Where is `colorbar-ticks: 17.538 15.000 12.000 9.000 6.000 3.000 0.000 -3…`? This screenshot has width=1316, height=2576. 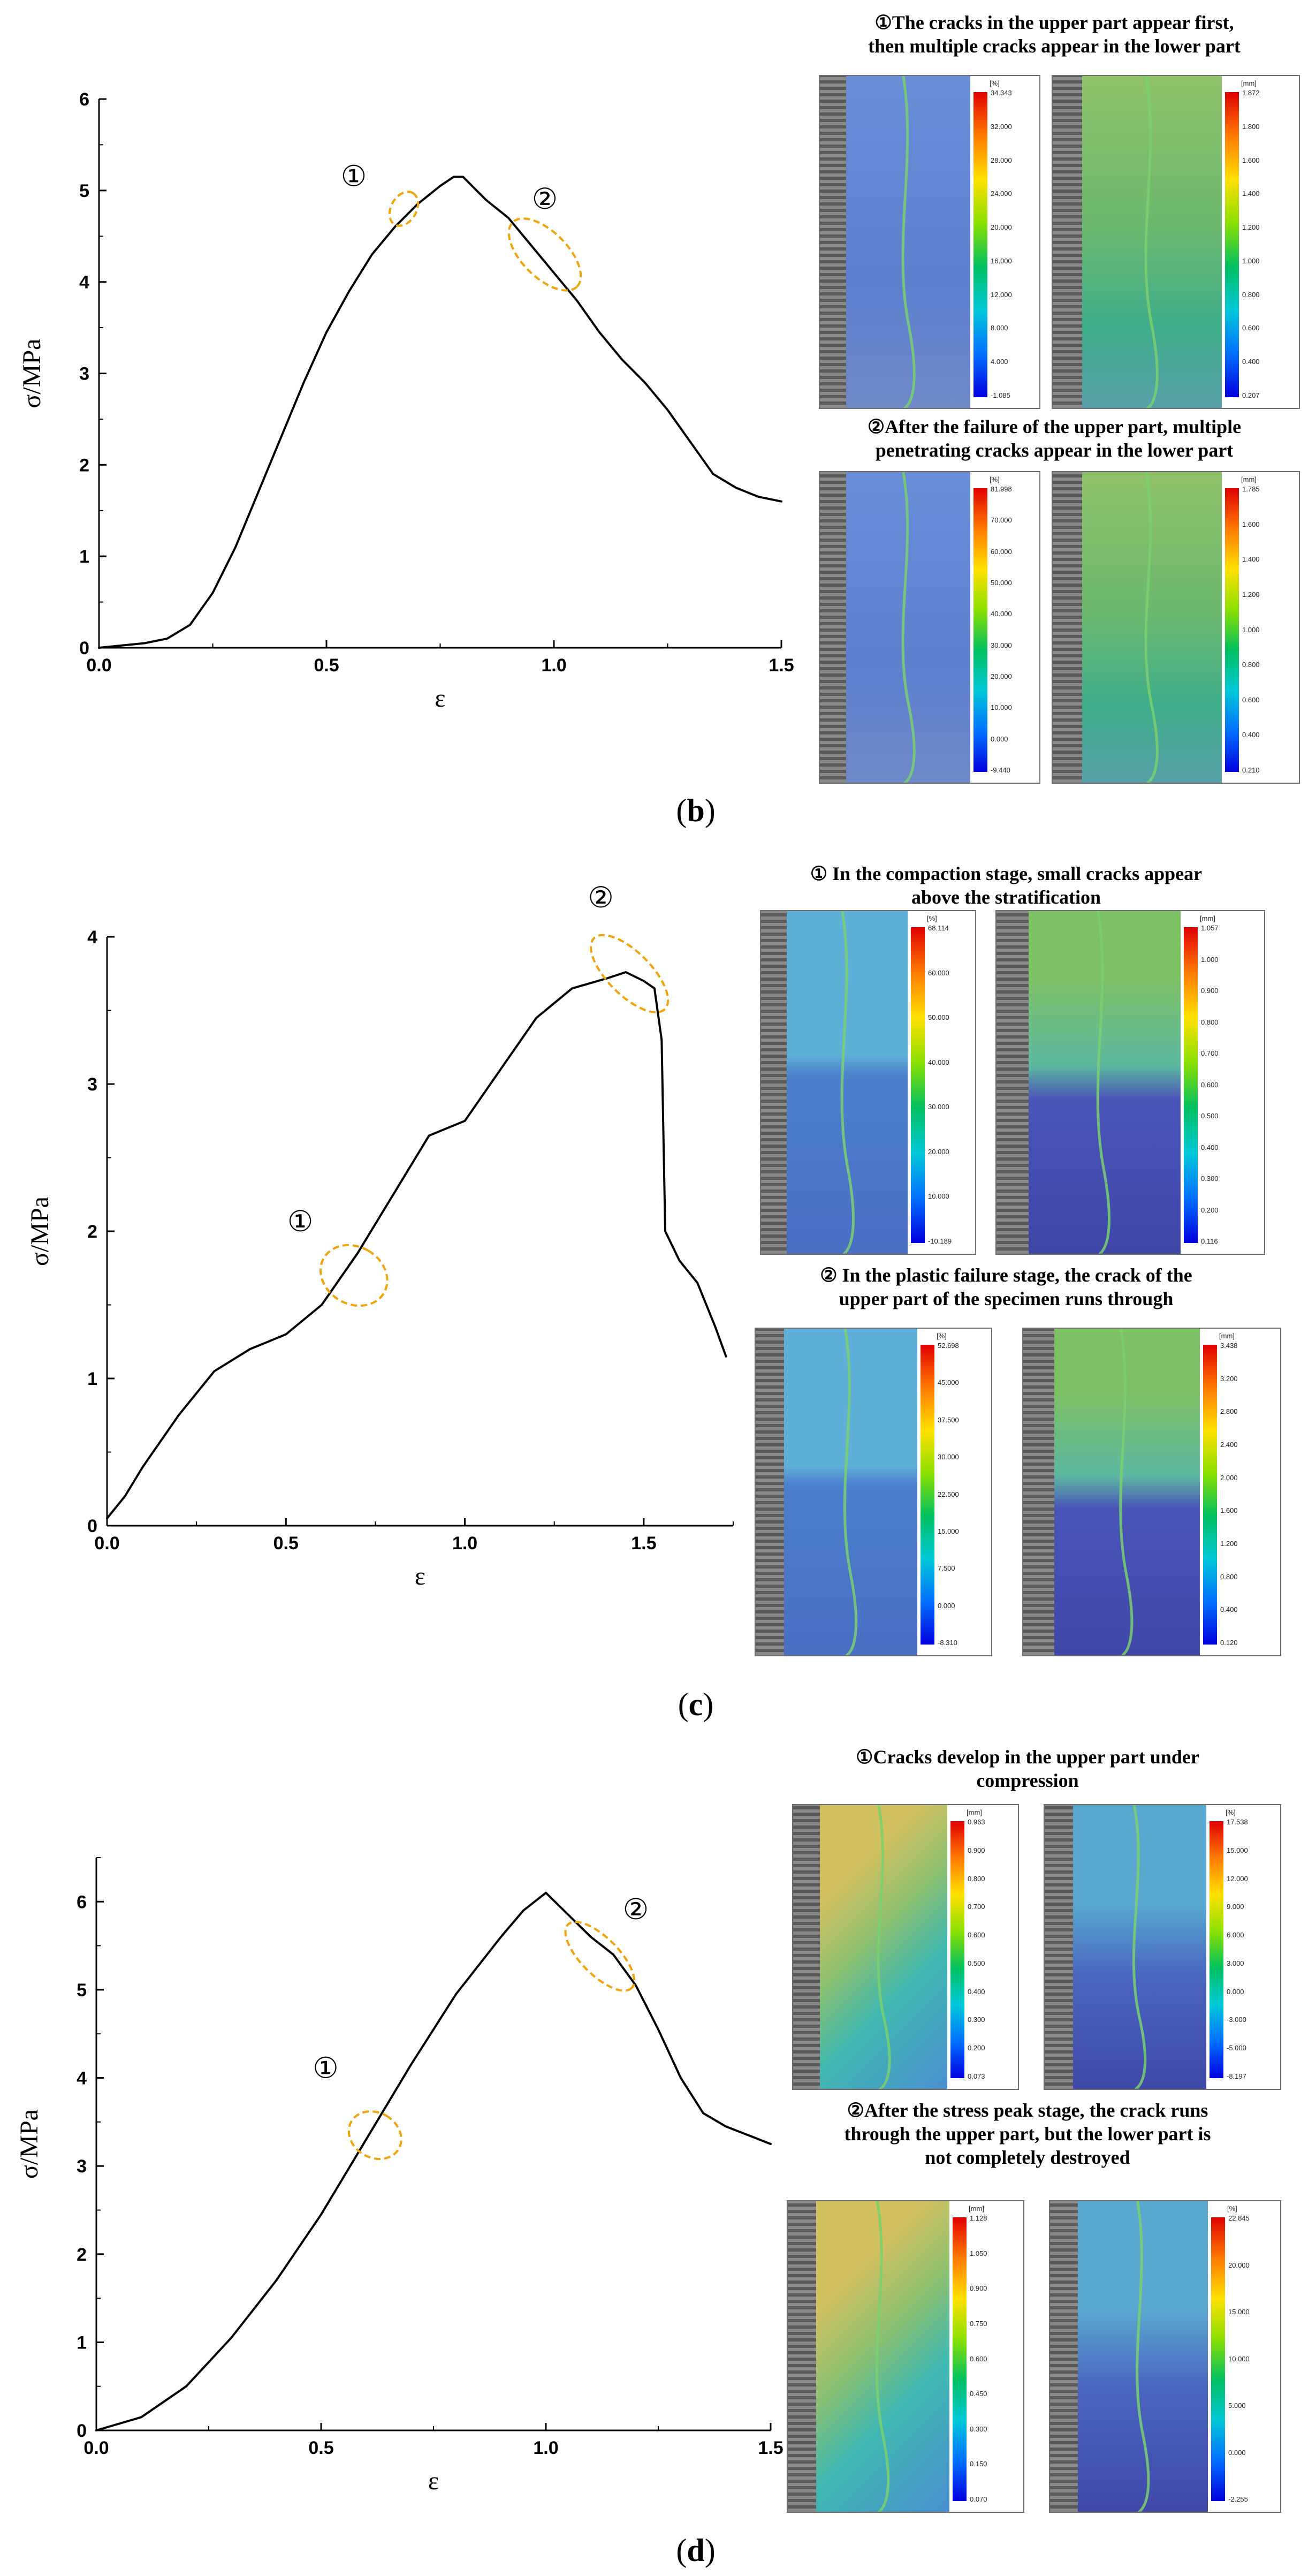
colorbar-ticks: 17.538 15.000 12.000 9.000 6.000 3.000 0.000 -3… is located at coordinates (1238, 1949).